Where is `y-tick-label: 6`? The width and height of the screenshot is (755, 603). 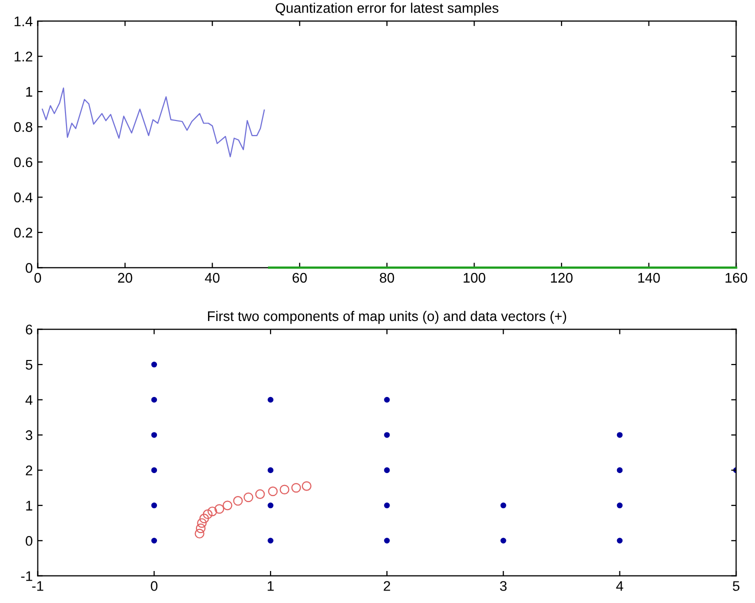
y-tick-label: 6 is located at coordinates (29, 329).